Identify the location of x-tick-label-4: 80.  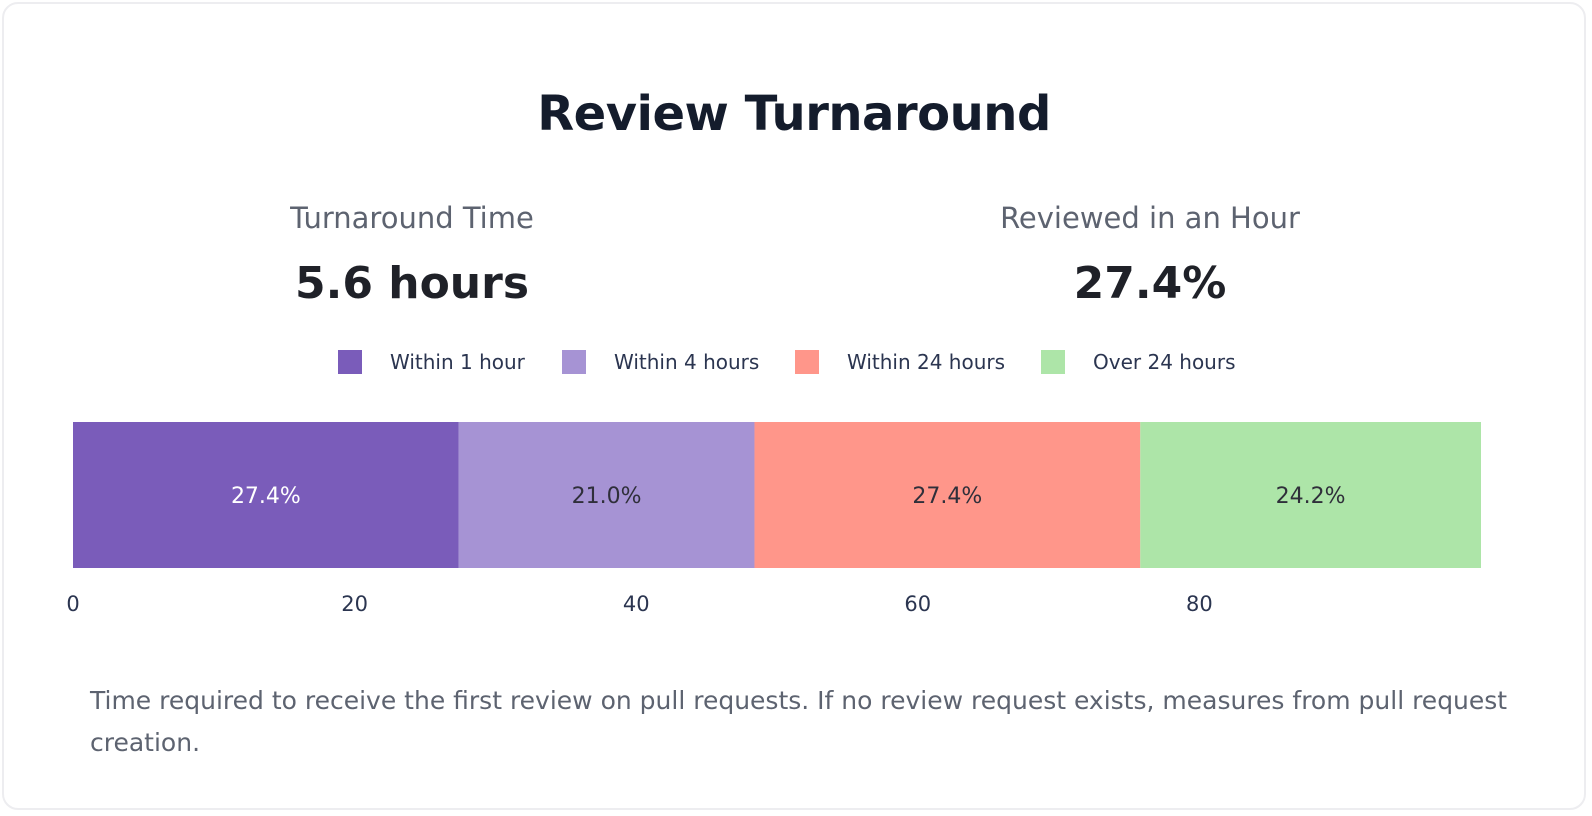
(1199, 604).